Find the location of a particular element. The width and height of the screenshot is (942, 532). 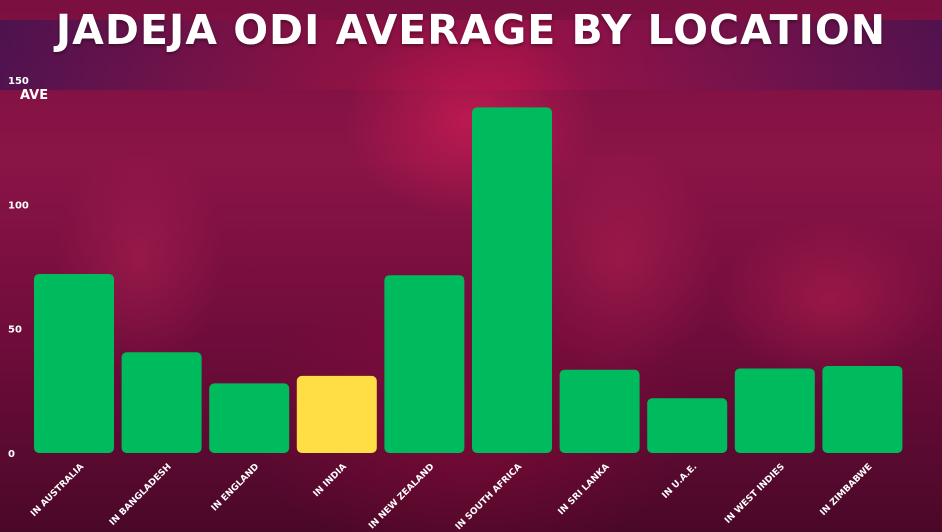

x-tick-label: IN AUSTRALIA is located at coordinates (57, 490).